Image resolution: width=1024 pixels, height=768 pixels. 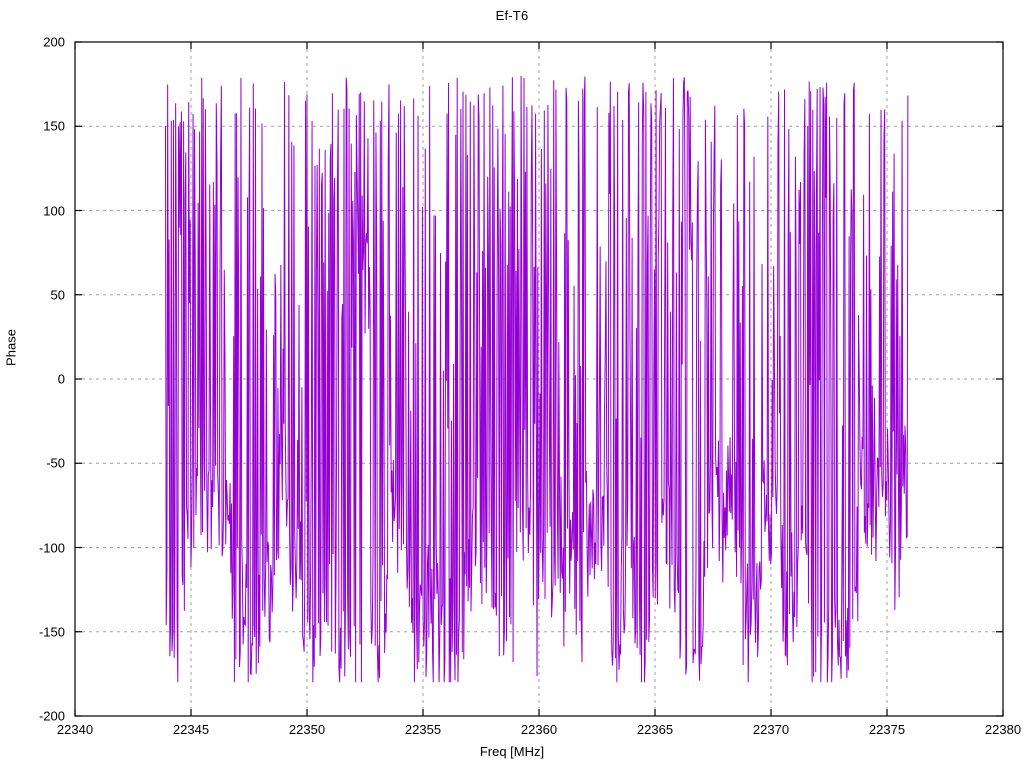 I want to click on y-tick-label: 200, so click(x=54, y=42).